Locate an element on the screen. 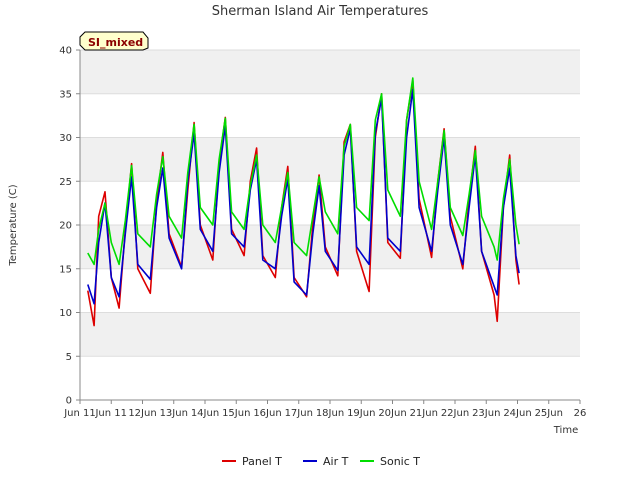 This screenshot has height=480, width=640. legend-label-2: Sonic T is located at coordinates (400, 461).